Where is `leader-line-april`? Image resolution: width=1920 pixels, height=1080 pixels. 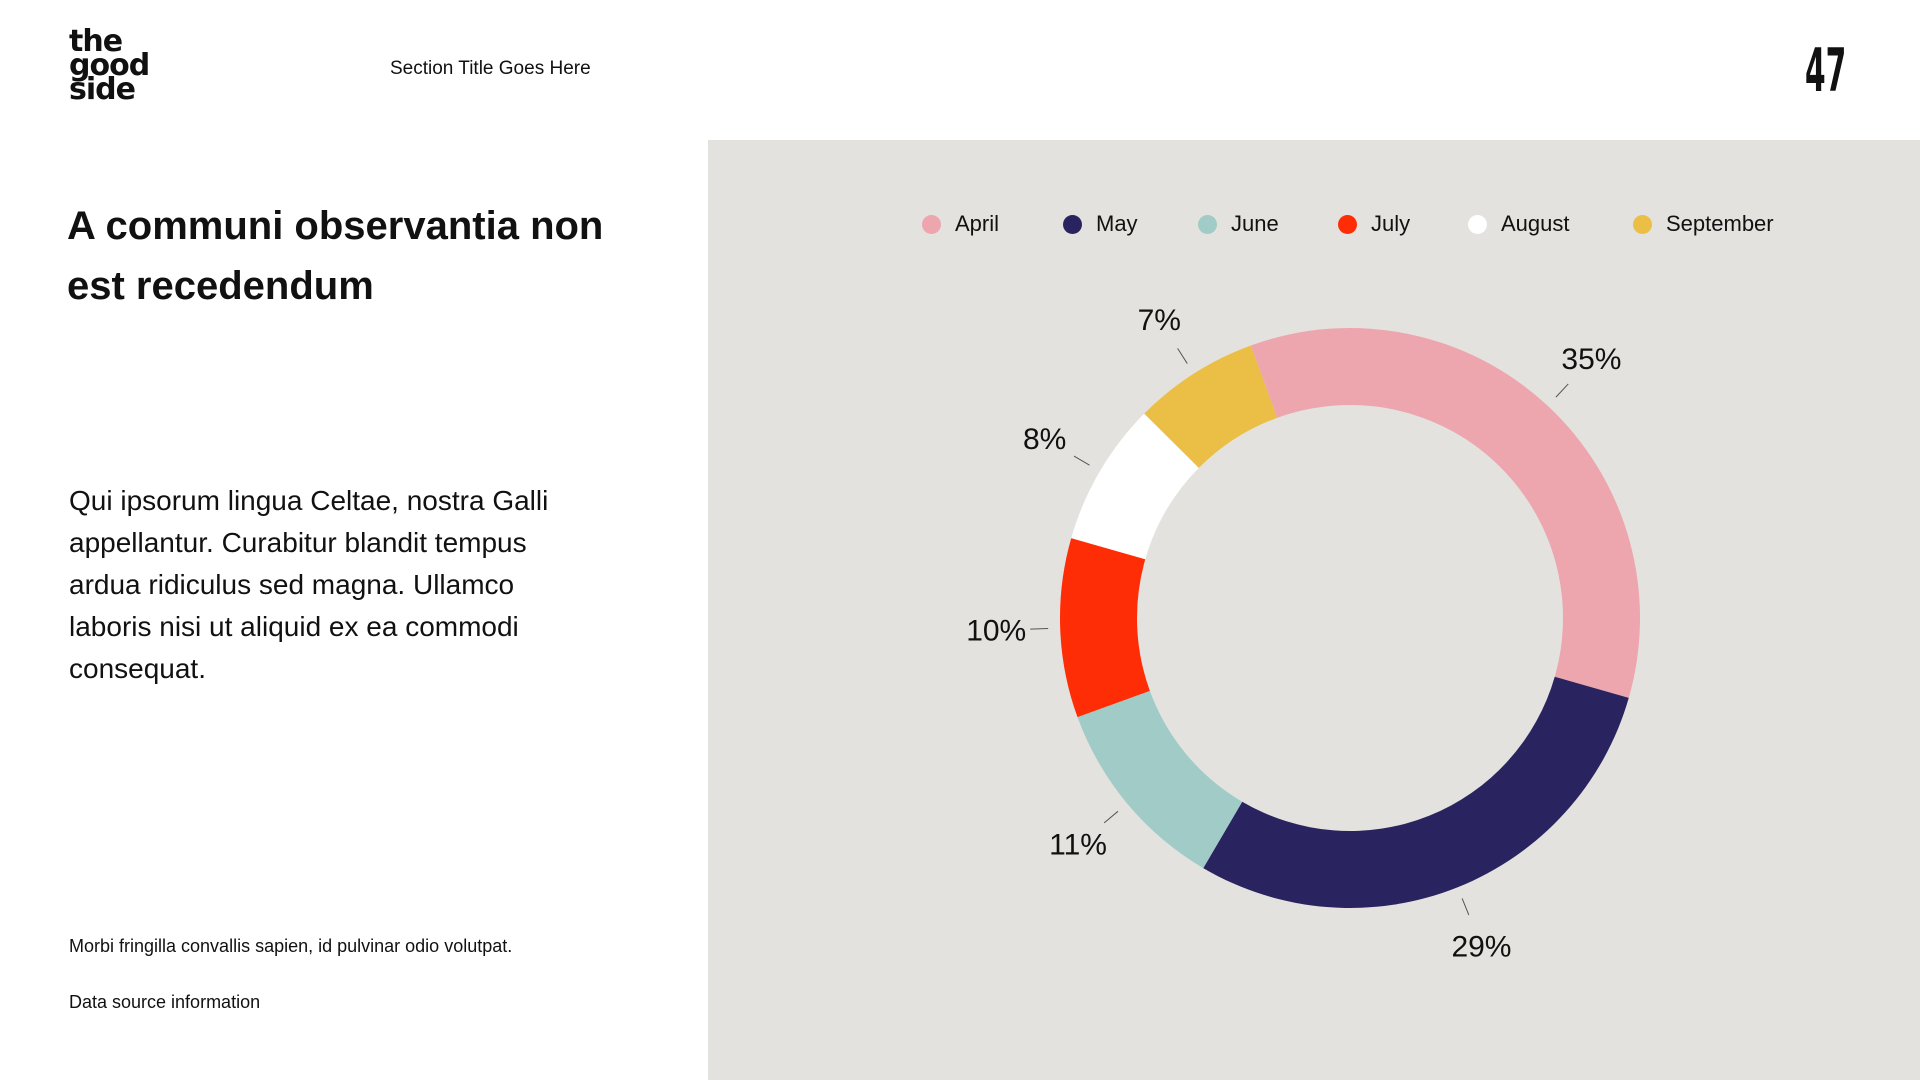
leader-line-april is located at coordinates (1562, 390).